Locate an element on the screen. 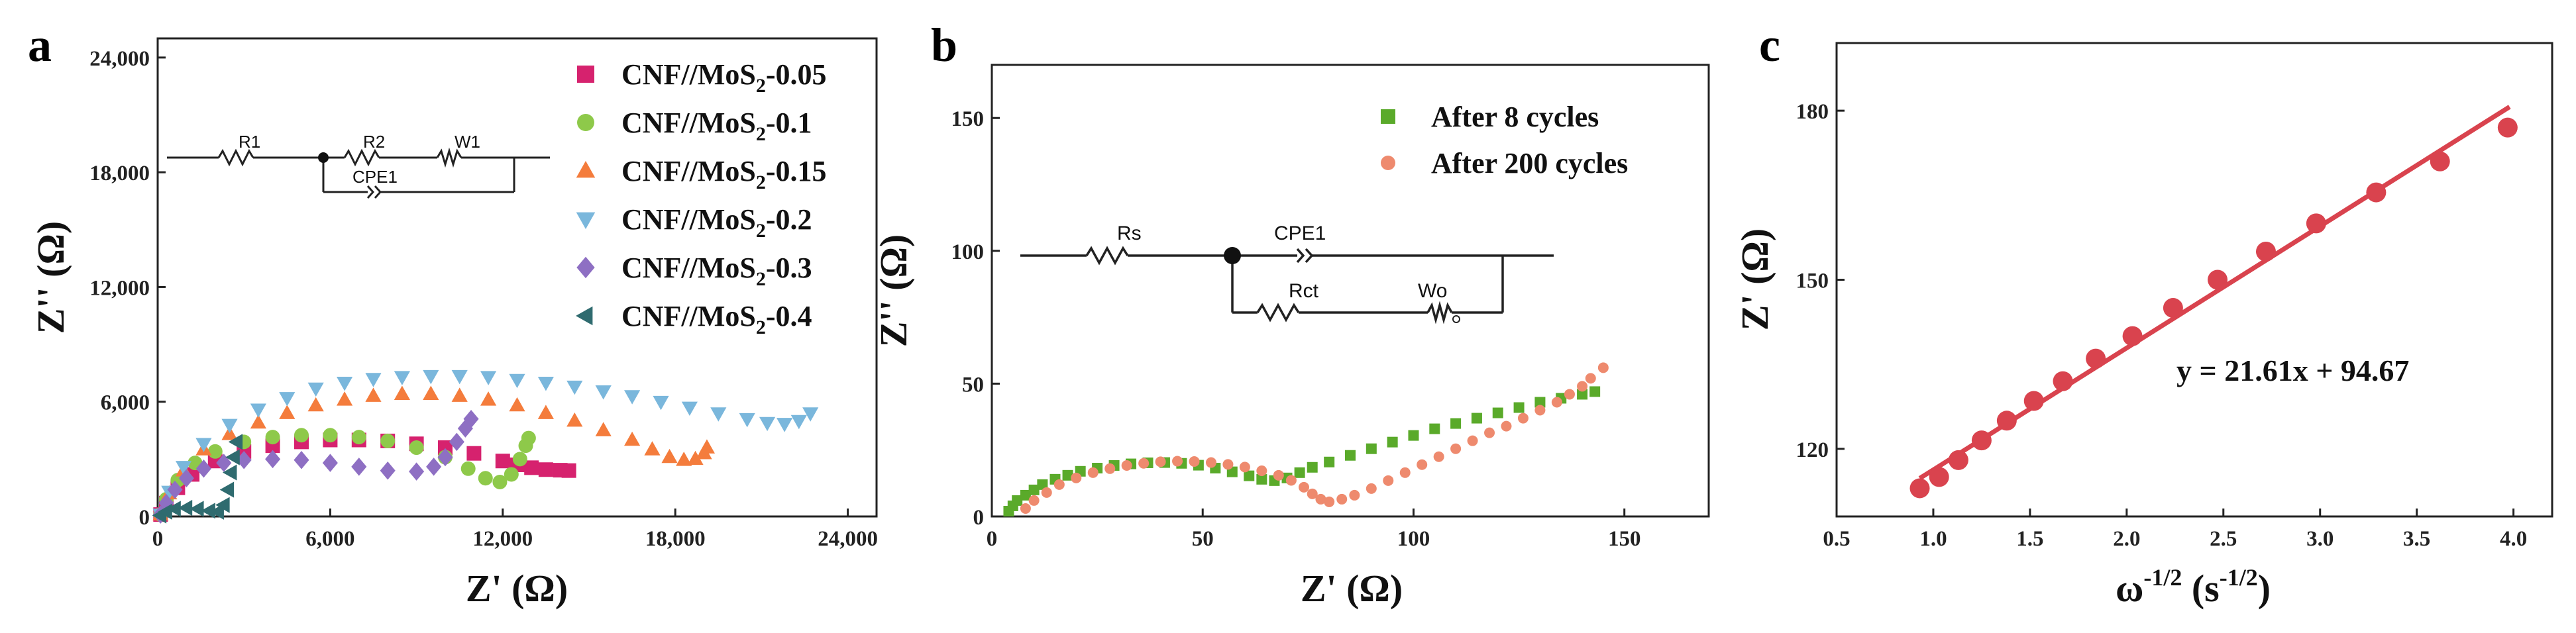 The image size is (2576, 633). panel-a-x-ticks: 0 6,000 12,000 18,000 24,000 is located at coordinates (515, 530).